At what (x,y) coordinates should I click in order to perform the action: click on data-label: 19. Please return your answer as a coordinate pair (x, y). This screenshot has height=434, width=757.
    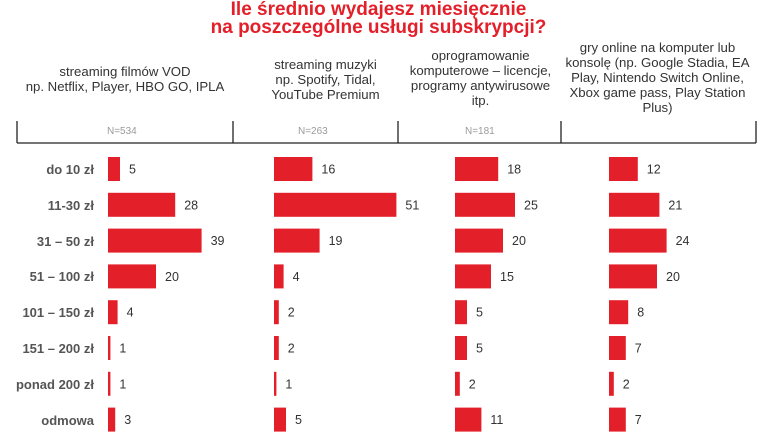
    Looking at the image, I should click on (336, 241).